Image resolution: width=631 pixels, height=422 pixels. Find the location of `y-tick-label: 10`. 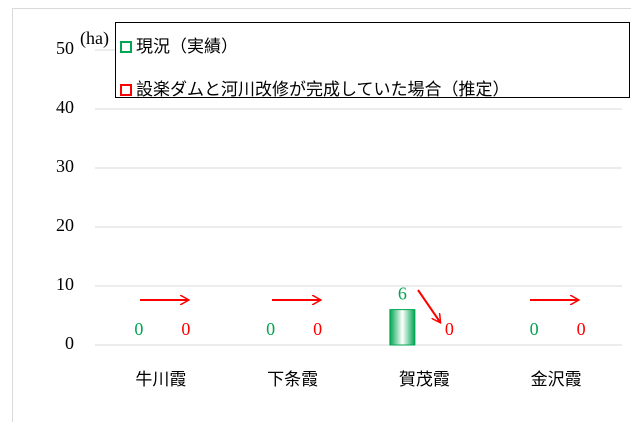

y-tick-label: 10 is located at coordinates (65, 284).